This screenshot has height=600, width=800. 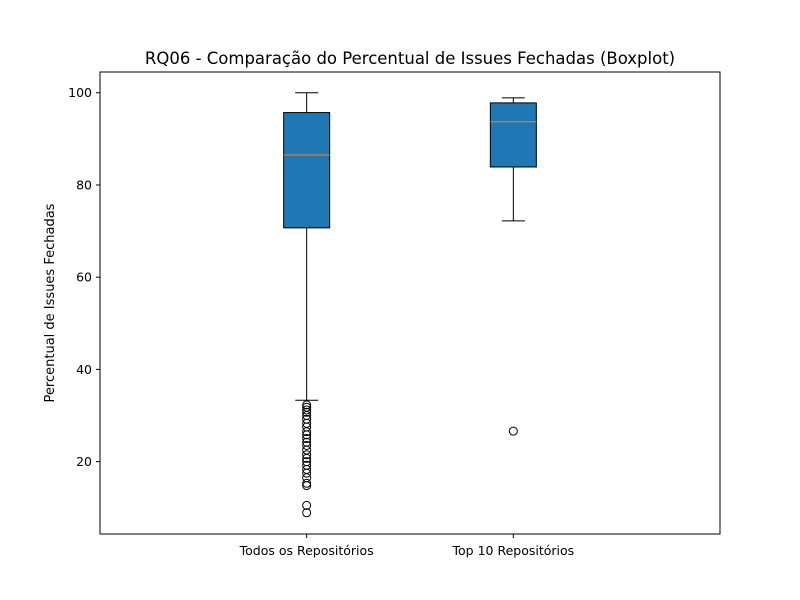 I want to click on x-tick-label: Top 10 Repositórios, so click(x=513, y=550).